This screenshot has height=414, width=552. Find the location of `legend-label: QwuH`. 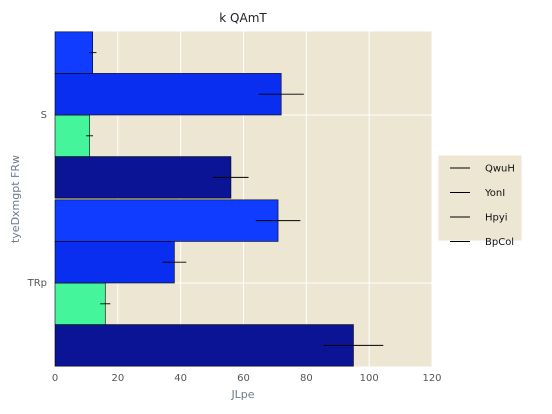

legend-label: QwuH is located at coordinates (500, 169).